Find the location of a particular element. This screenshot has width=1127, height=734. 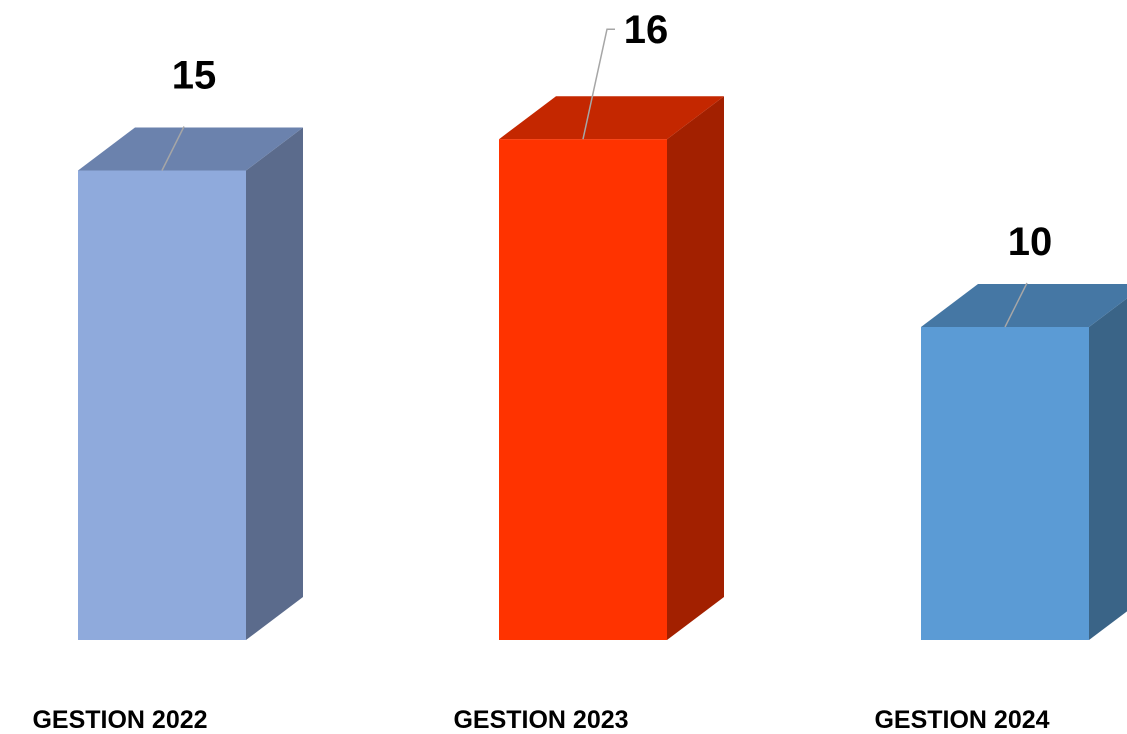

bar-gestion-2024 is located at coordinates (1024, 462).